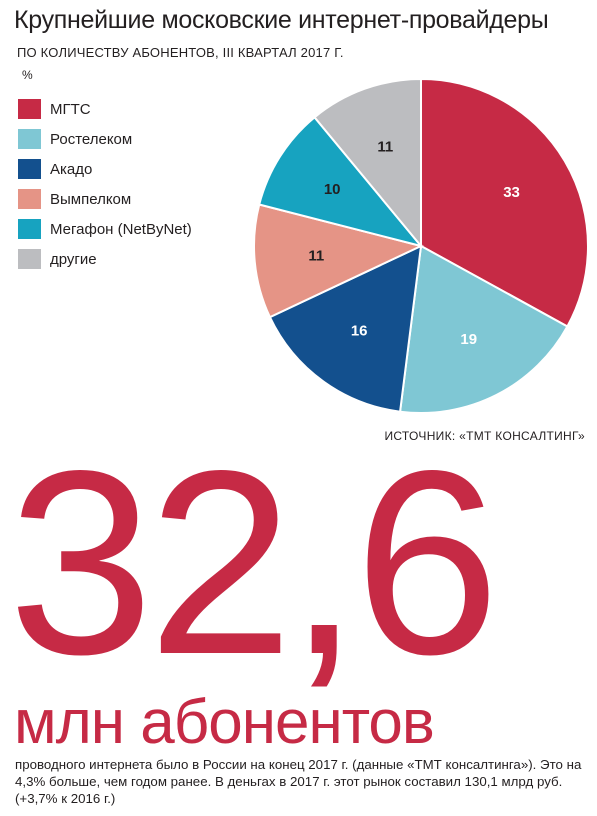 The image size is (597, 816). Describe the element at coordinates (71, 169) in the screenshot. I see `legend-label: Акадо` at that location.